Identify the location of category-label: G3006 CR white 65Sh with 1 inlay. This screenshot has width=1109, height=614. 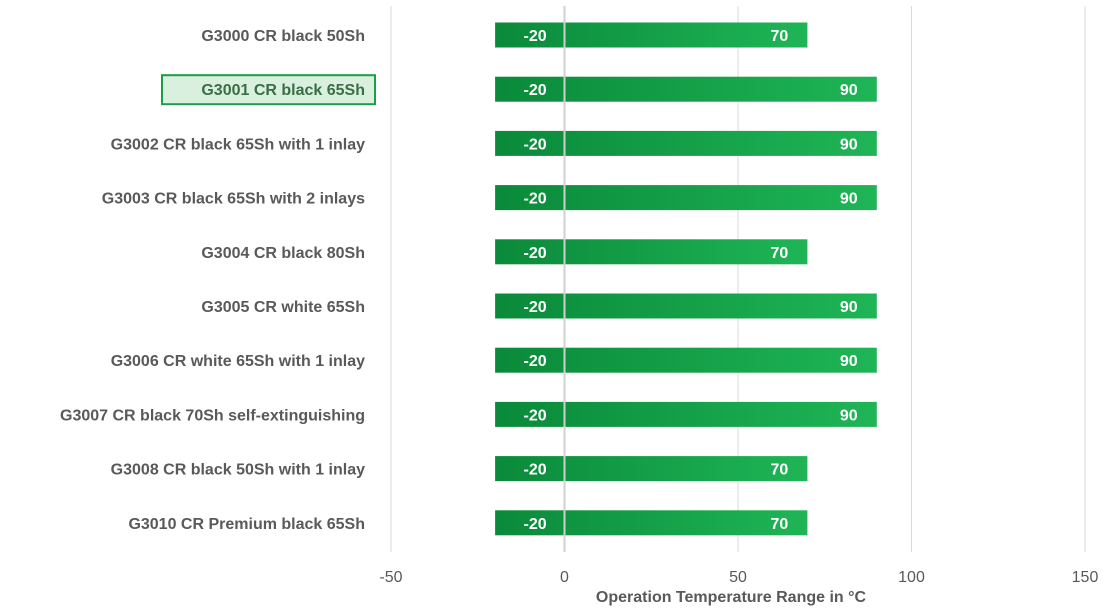
(238, 361).